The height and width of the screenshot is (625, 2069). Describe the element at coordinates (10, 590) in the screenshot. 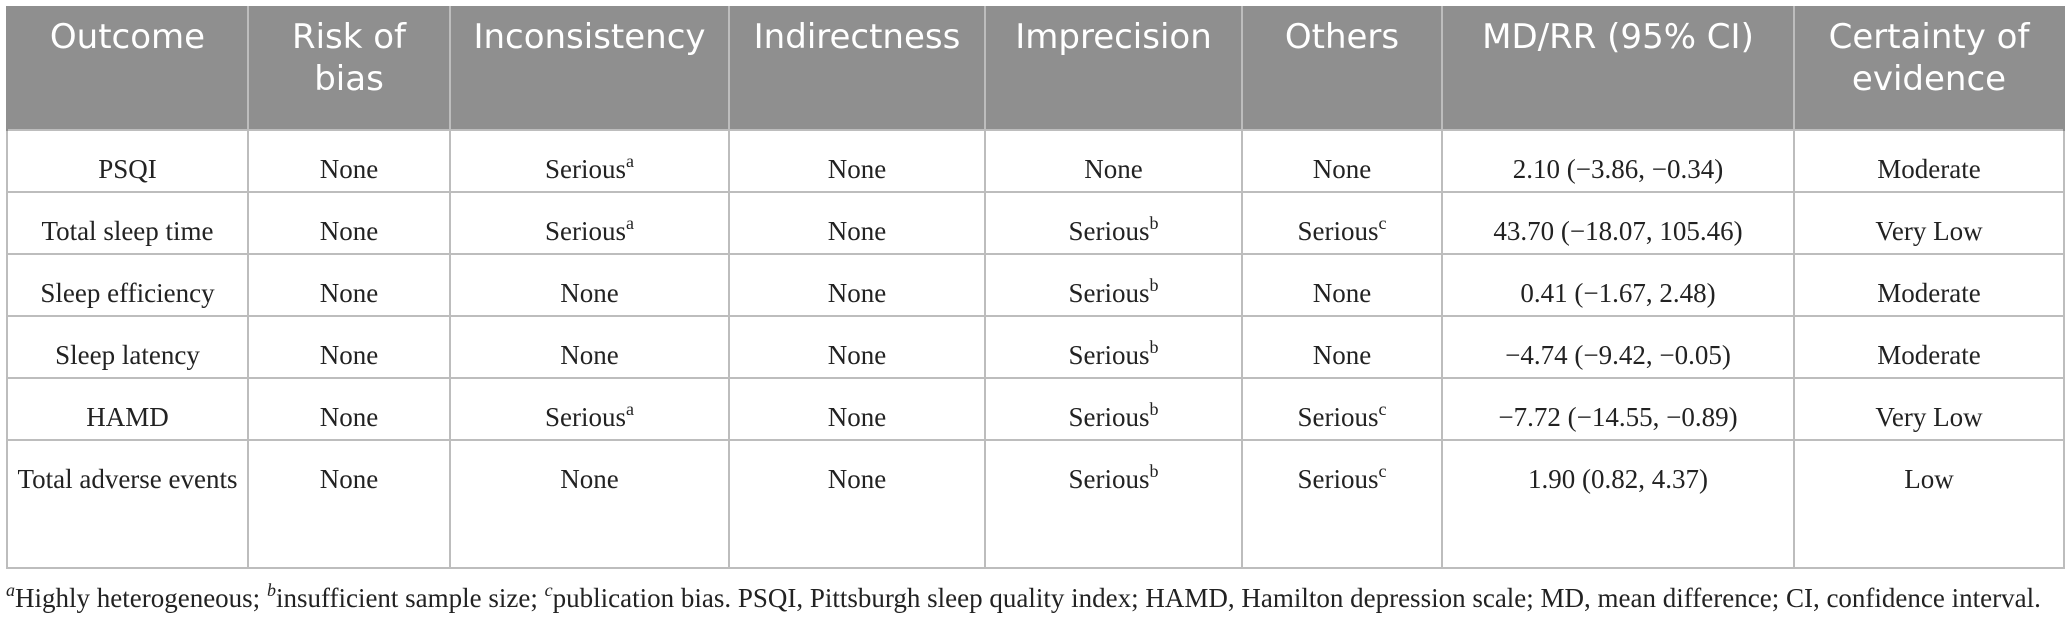

I see `footnote-mark-a: a` at that location.